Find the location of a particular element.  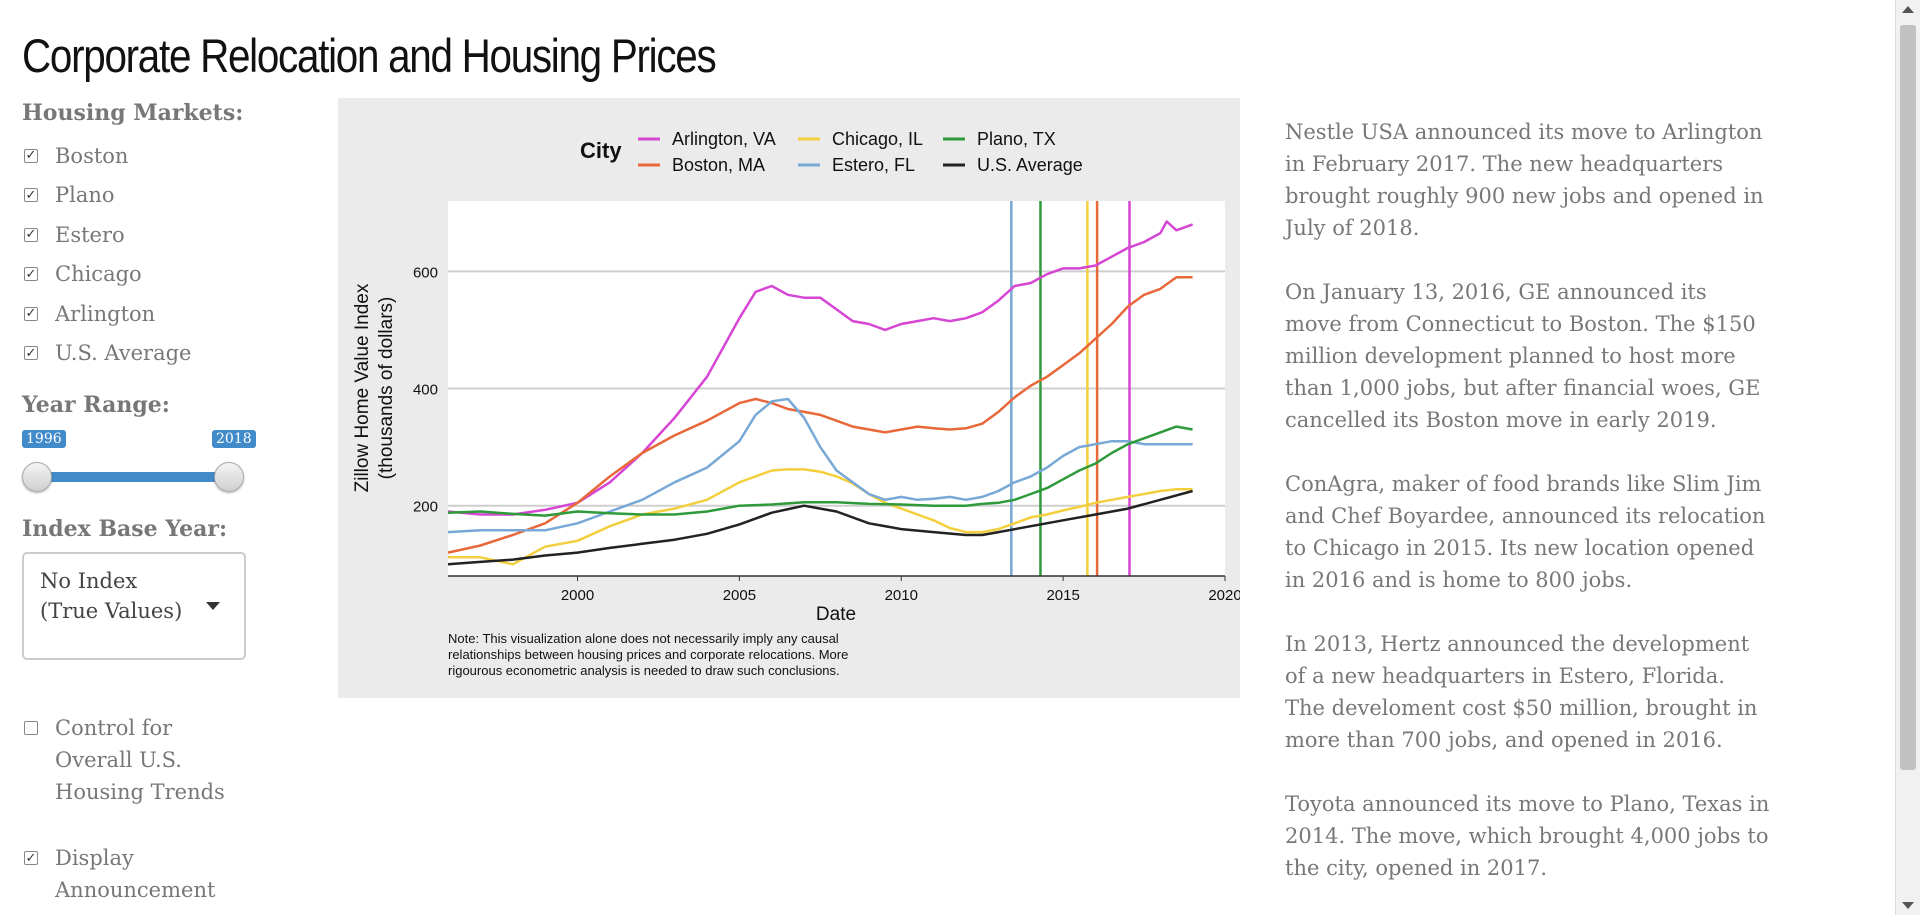

select-value: No Index (True Values) is located at coordinates (111, 596).